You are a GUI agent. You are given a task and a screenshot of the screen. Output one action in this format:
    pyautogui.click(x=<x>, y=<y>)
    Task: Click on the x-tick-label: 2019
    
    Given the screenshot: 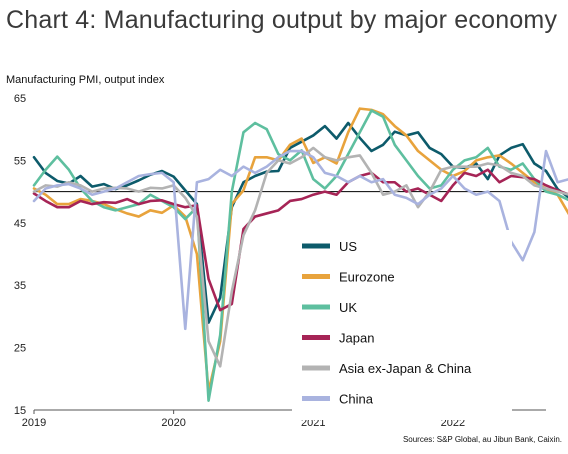 What is the action you would take?
    pyautogui.click(x=34, y=423)
    